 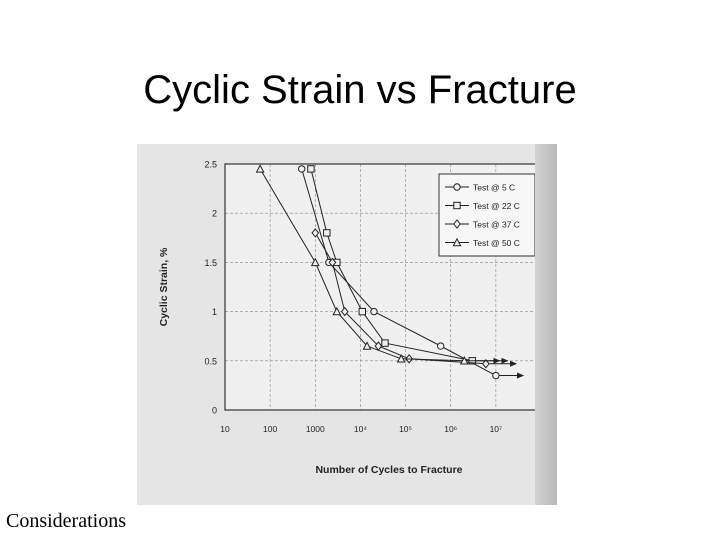 I want to click on y-tick-label: 0, so click(x=214, y=411).